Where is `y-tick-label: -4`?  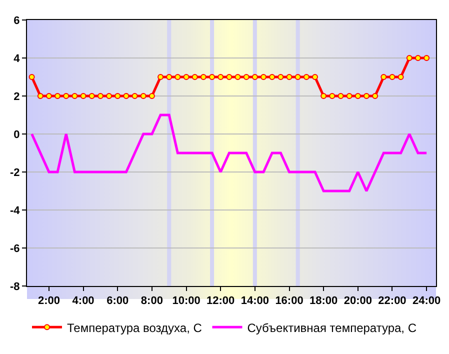
y-tick-label: -4 is located at coordinates (15, 210).